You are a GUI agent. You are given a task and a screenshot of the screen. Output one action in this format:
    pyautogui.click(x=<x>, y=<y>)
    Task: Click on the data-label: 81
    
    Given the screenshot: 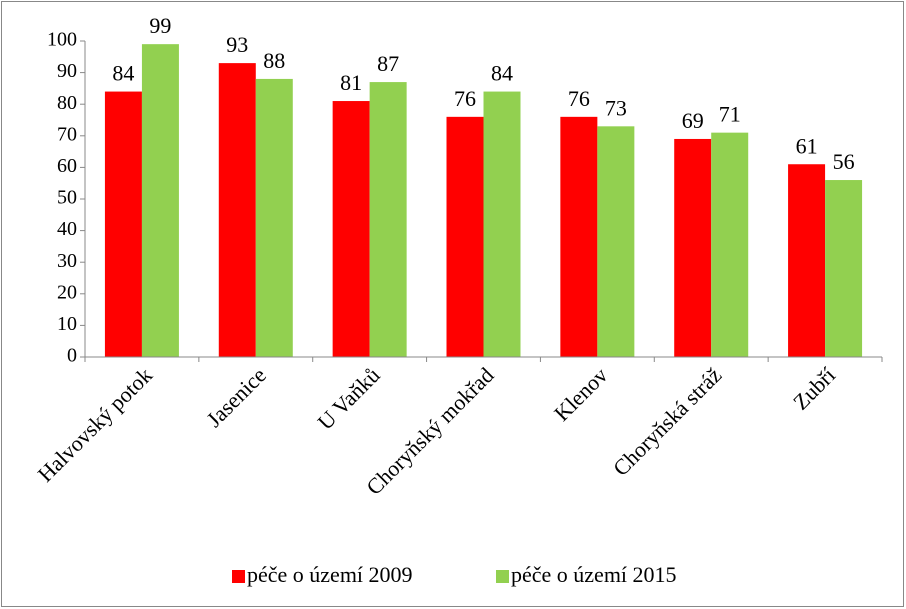 What is the action you would take?
    pyautogui.click(x=351, y=82)
    